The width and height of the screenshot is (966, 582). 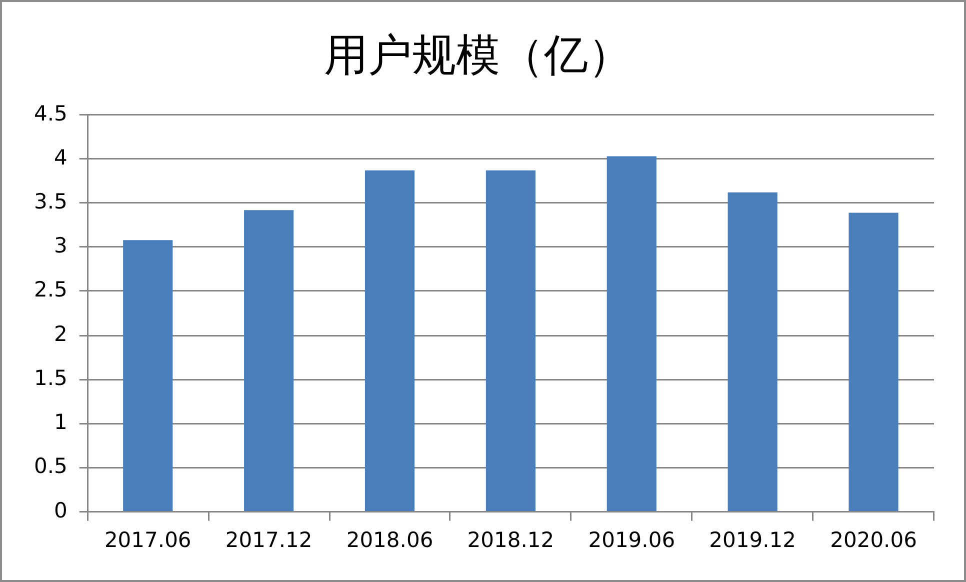 I want to click on x-tick-label: 2017.12, so click(x=268, y=540).